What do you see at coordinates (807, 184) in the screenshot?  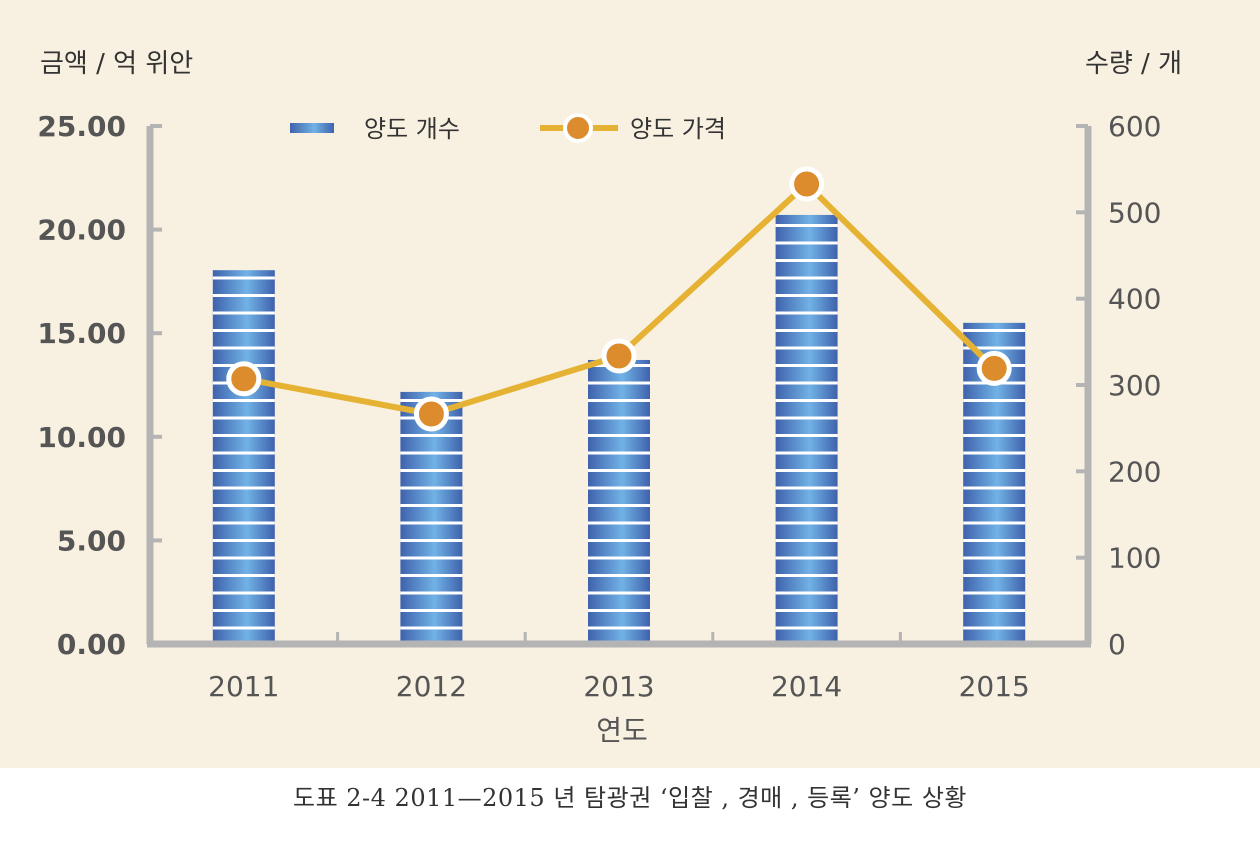 I see `price-point-2014` at bounding box center [807, 184].